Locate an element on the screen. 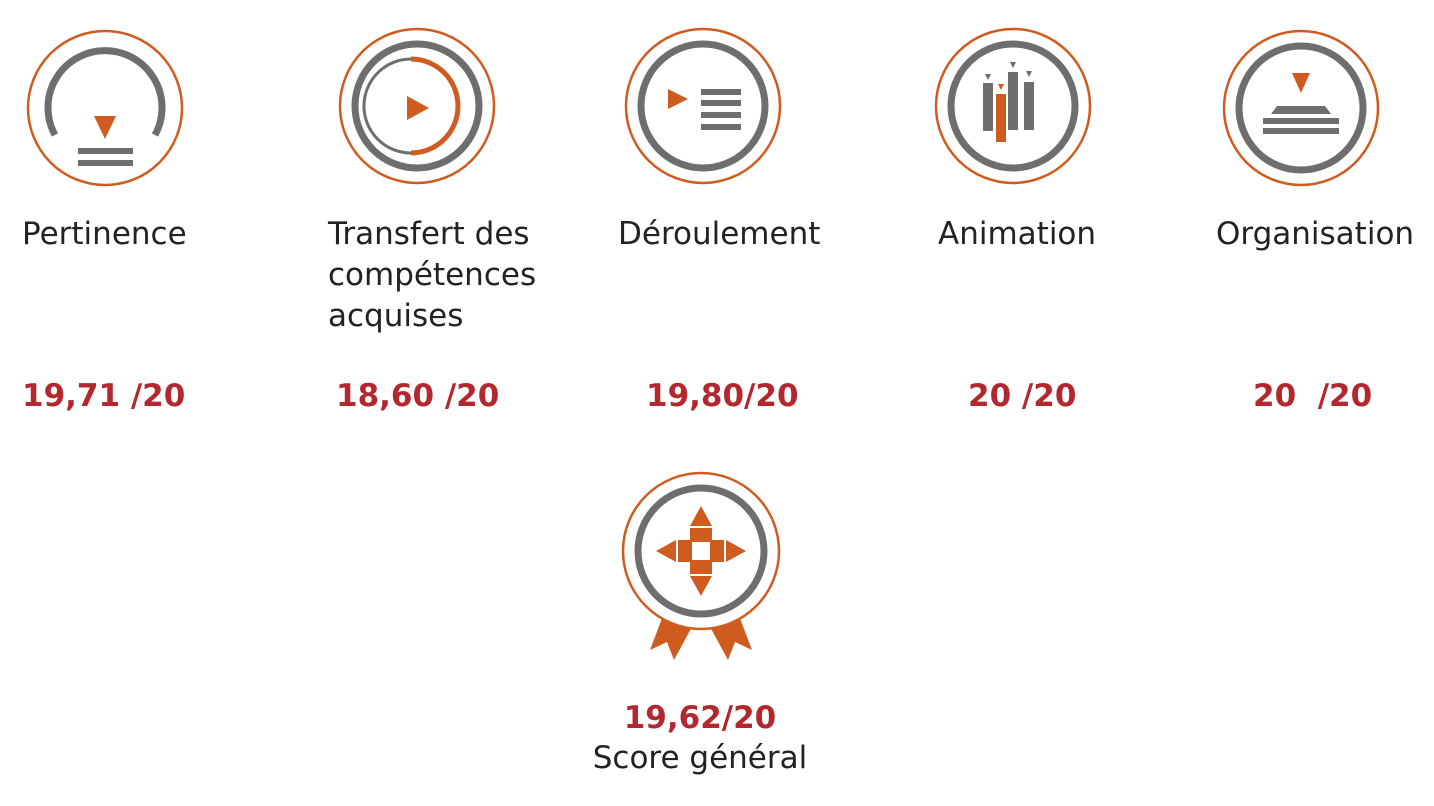  overall-score: 19,62/20 is located at coordinates (700, 718).